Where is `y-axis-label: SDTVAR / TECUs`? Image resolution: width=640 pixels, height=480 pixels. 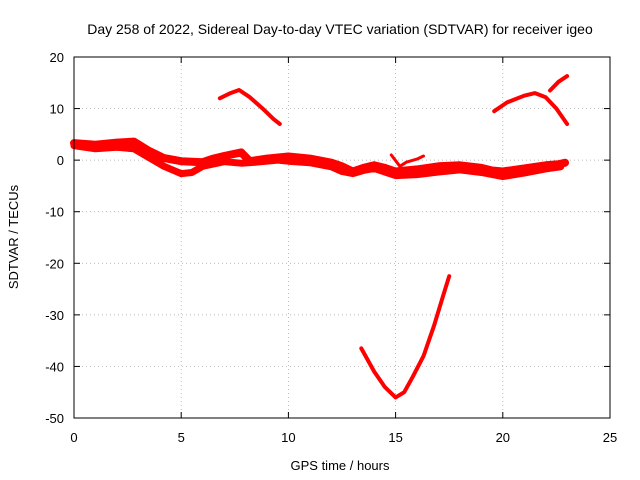
y-axis-label: SDTVAR / TECUs is located at coordinates (13, 236).